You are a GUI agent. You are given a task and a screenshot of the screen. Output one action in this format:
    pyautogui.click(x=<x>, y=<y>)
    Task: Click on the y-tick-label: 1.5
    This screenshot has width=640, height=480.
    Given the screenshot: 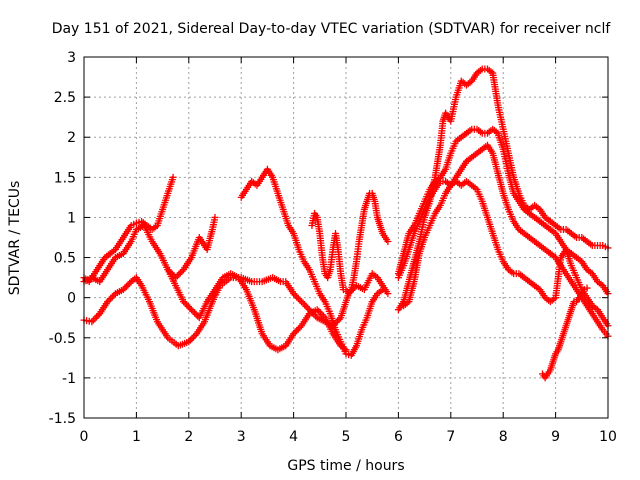 What is the action you would take?
    pyautogui.click(x=65, y=178)
    